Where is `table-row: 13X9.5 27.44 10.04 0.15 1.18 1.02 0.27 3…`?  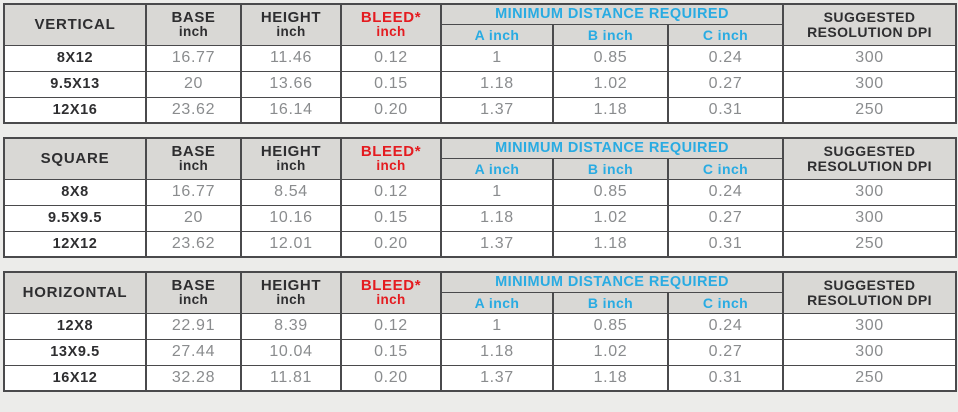
table-row: 13X9.5 27.44 10.04 0.15 1.18 1.02 0.27 3… is located at coordinates (480, 352).